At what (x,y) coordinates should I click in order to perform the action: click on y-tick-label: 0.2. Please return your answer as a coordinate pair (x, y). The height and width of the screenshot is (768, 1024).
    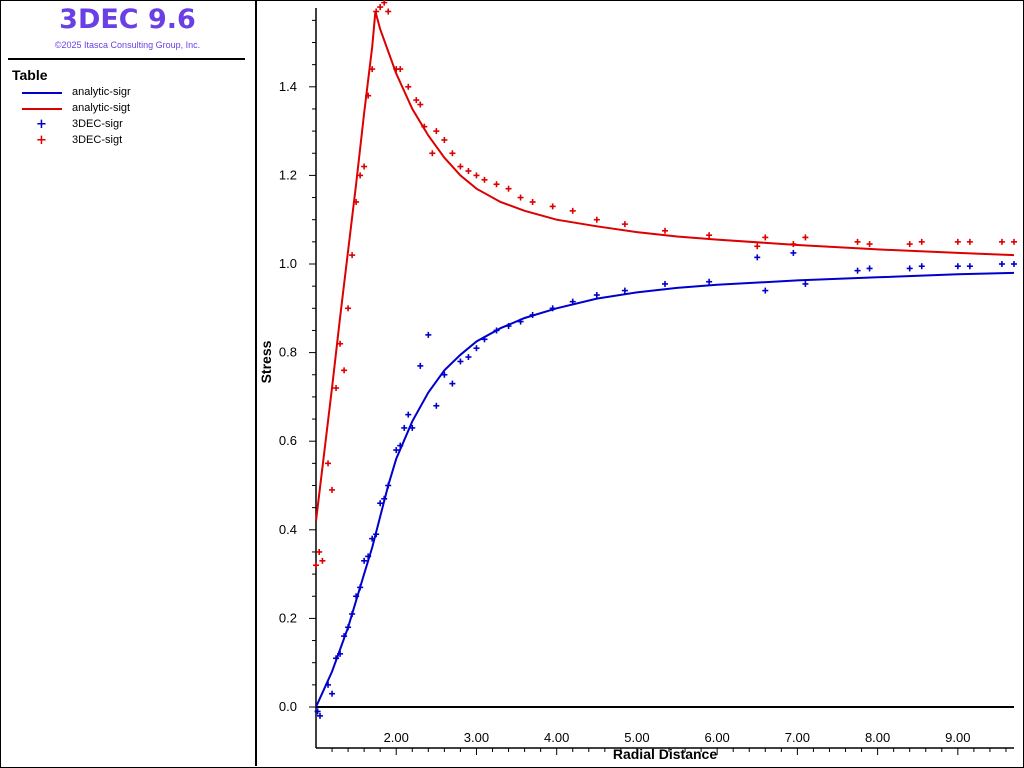
    Looking at the image, I should click on (288, 617).